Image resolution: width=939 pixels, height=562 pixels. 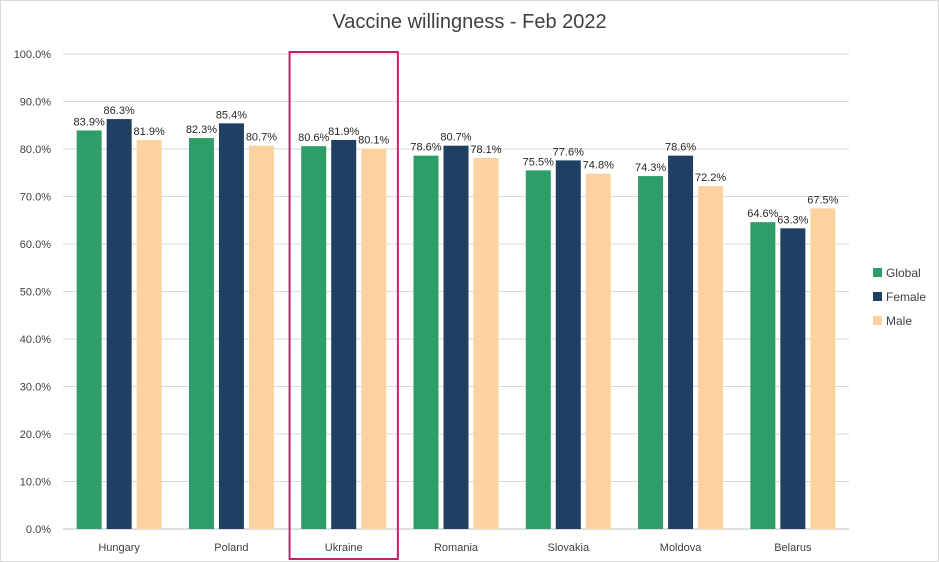 What do you see at coordinates (710, 178) in the screenshot?
I see `data-label: 72.2%` at bounding box center [710, 178].